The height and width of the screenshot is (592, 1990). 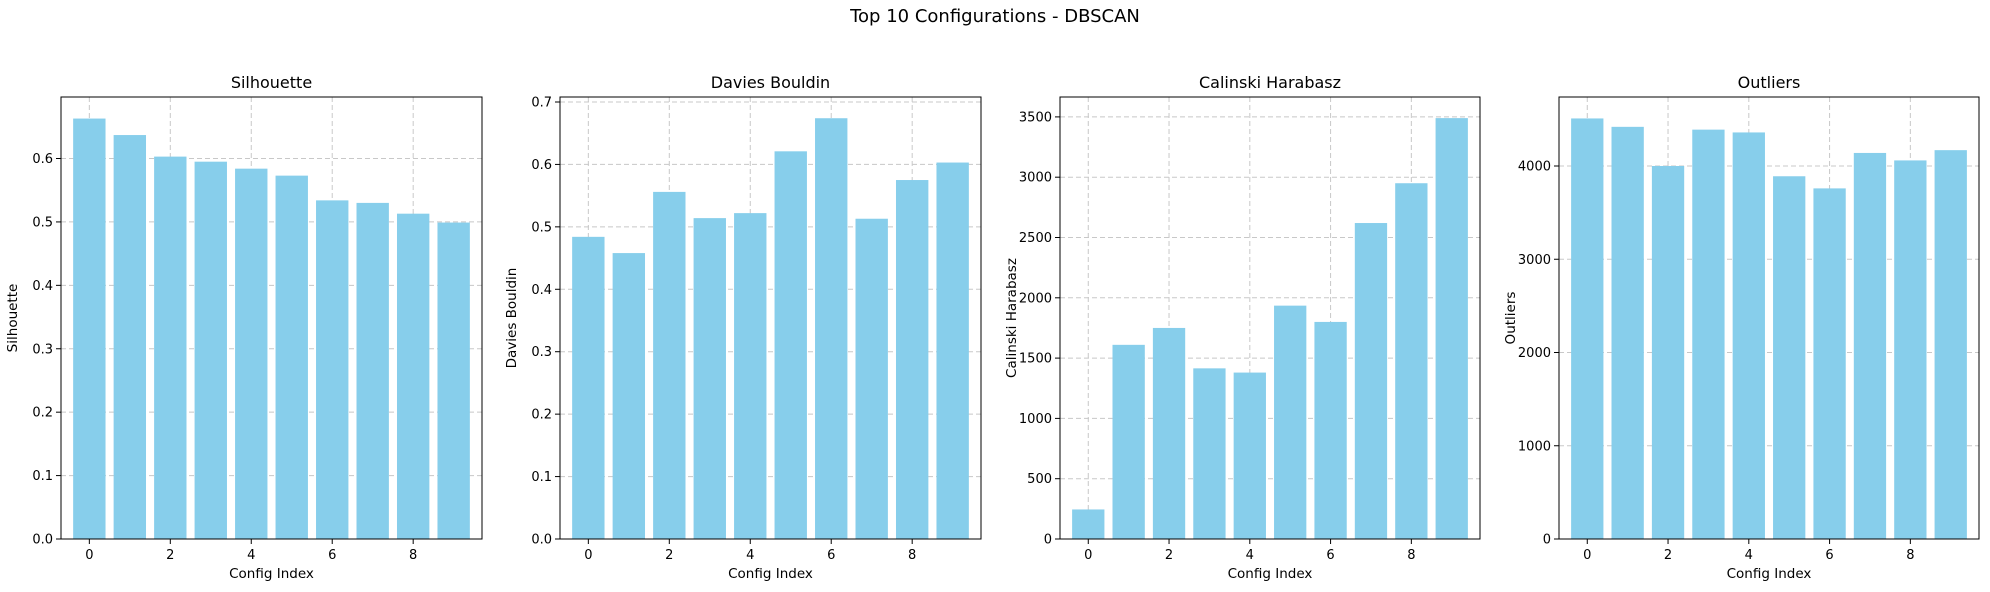 What do you see at coordinates (750, 555) in the screenshot?
I see `chart1-x-tick-label-2: 4` at bounding box center [750, 555].